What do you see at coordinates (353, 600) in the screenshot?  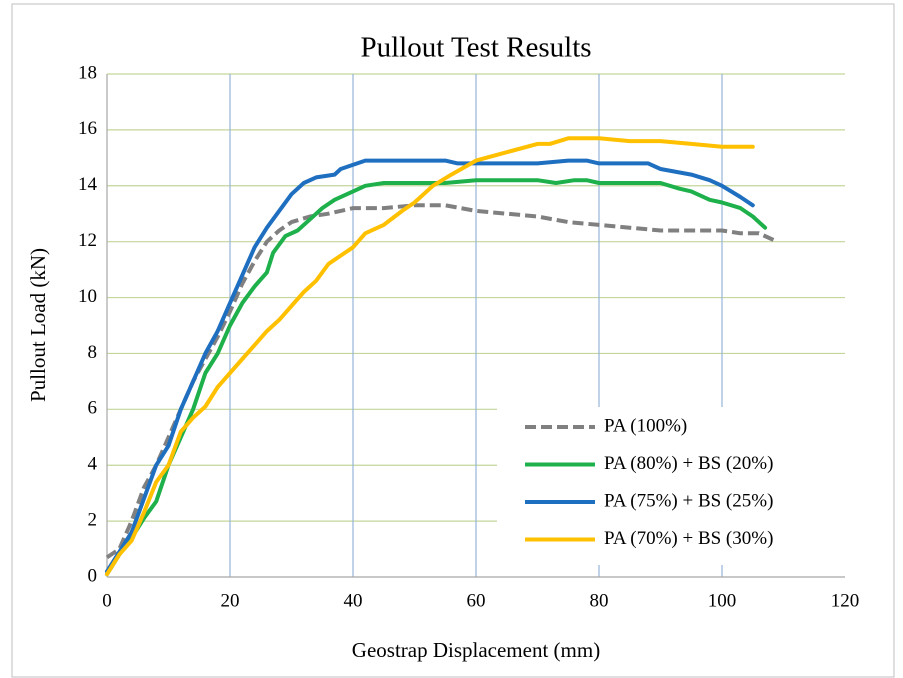 I see `x-tick-label: 40` at bounding box center [353, 600].